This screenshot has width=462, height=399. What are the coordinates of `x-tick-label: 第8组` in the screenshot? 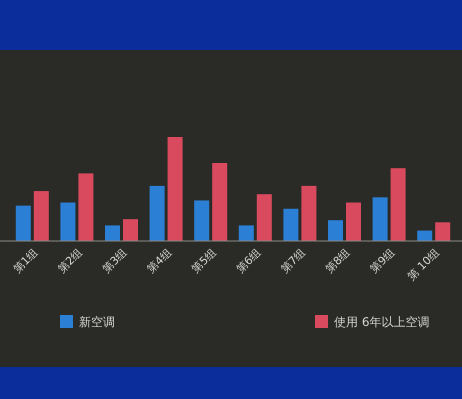 It's located at (337, 261).